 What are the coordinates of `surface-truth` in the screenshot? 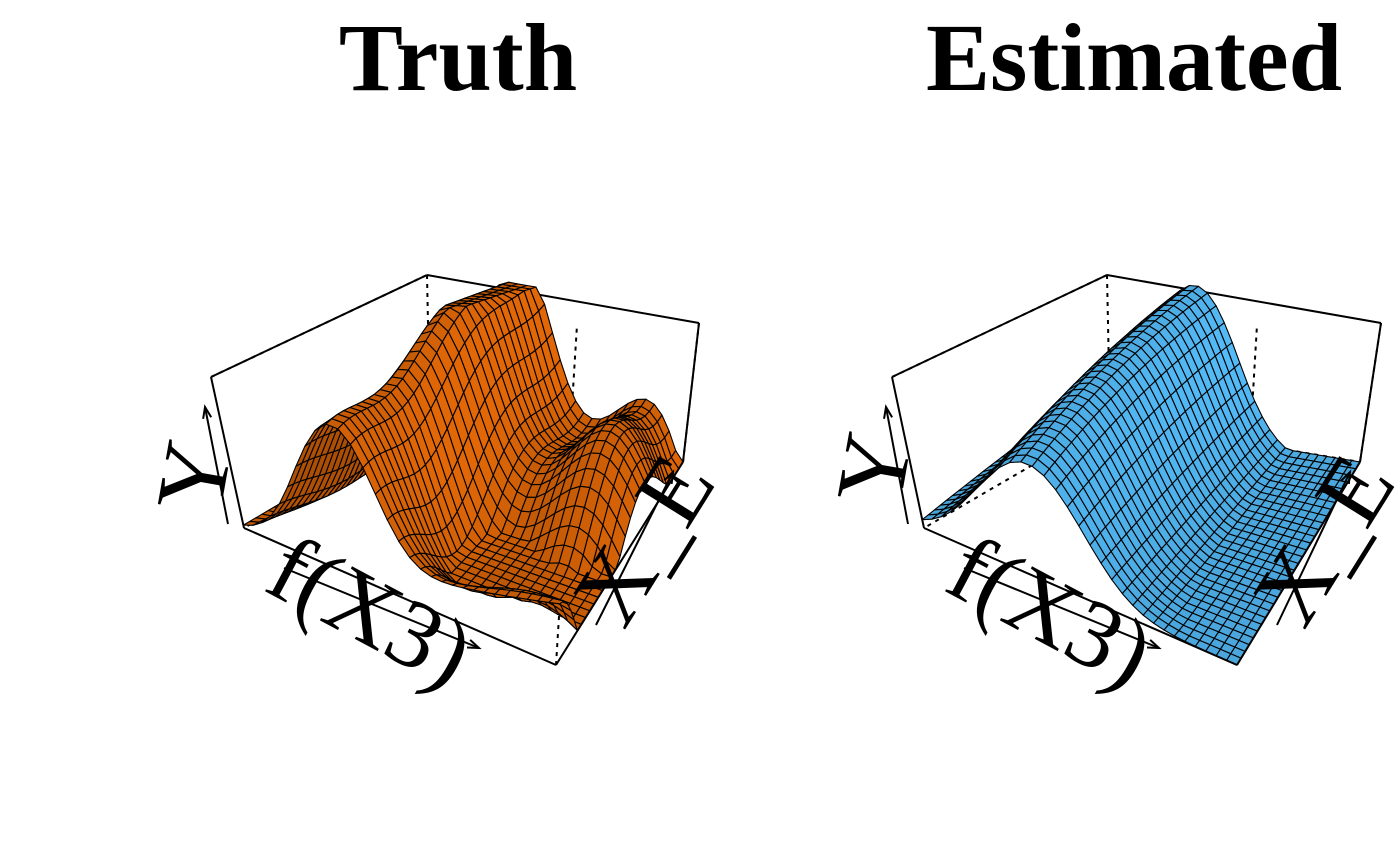 It's located at (463, 456).